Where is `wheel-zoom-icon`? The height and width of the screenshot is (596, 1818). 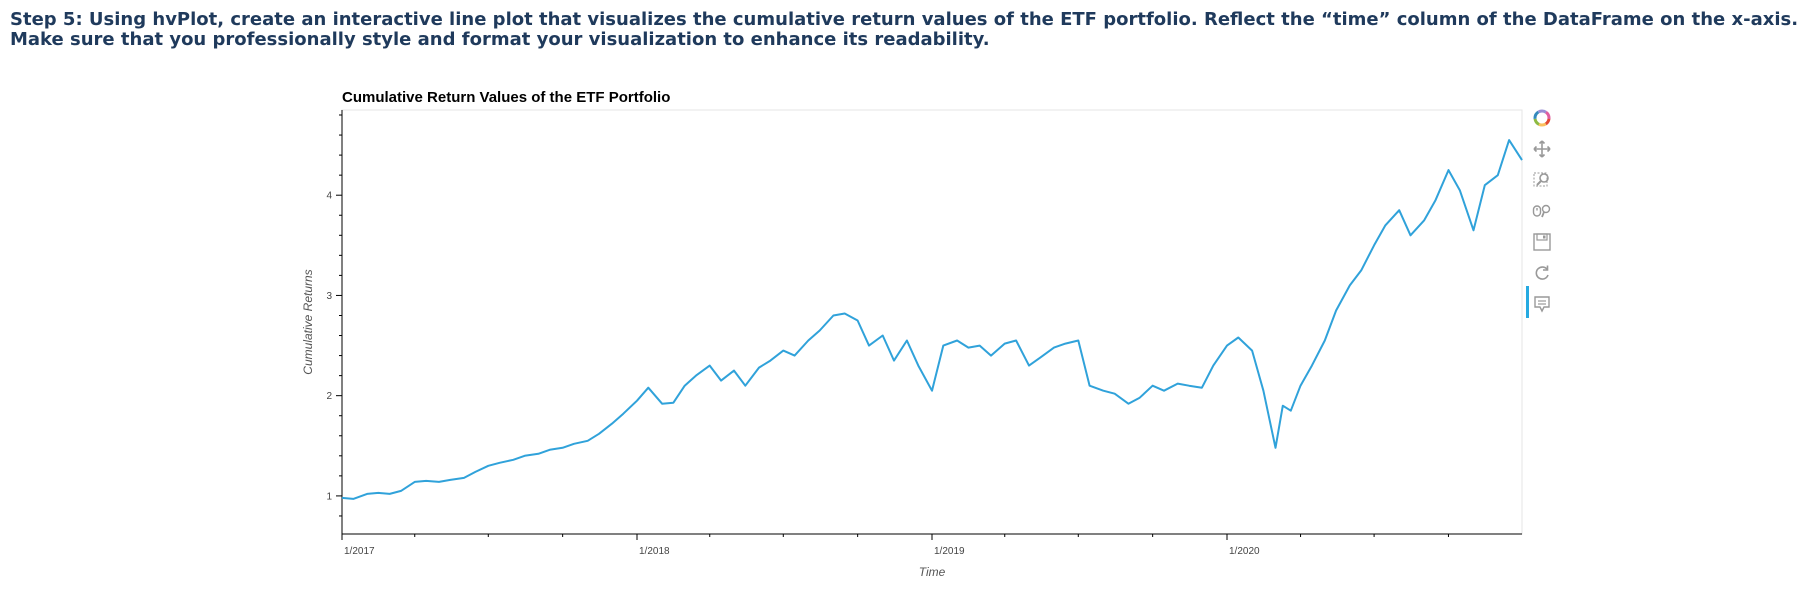
wheel-zoom-icon is located at coordinates (1542, 211).